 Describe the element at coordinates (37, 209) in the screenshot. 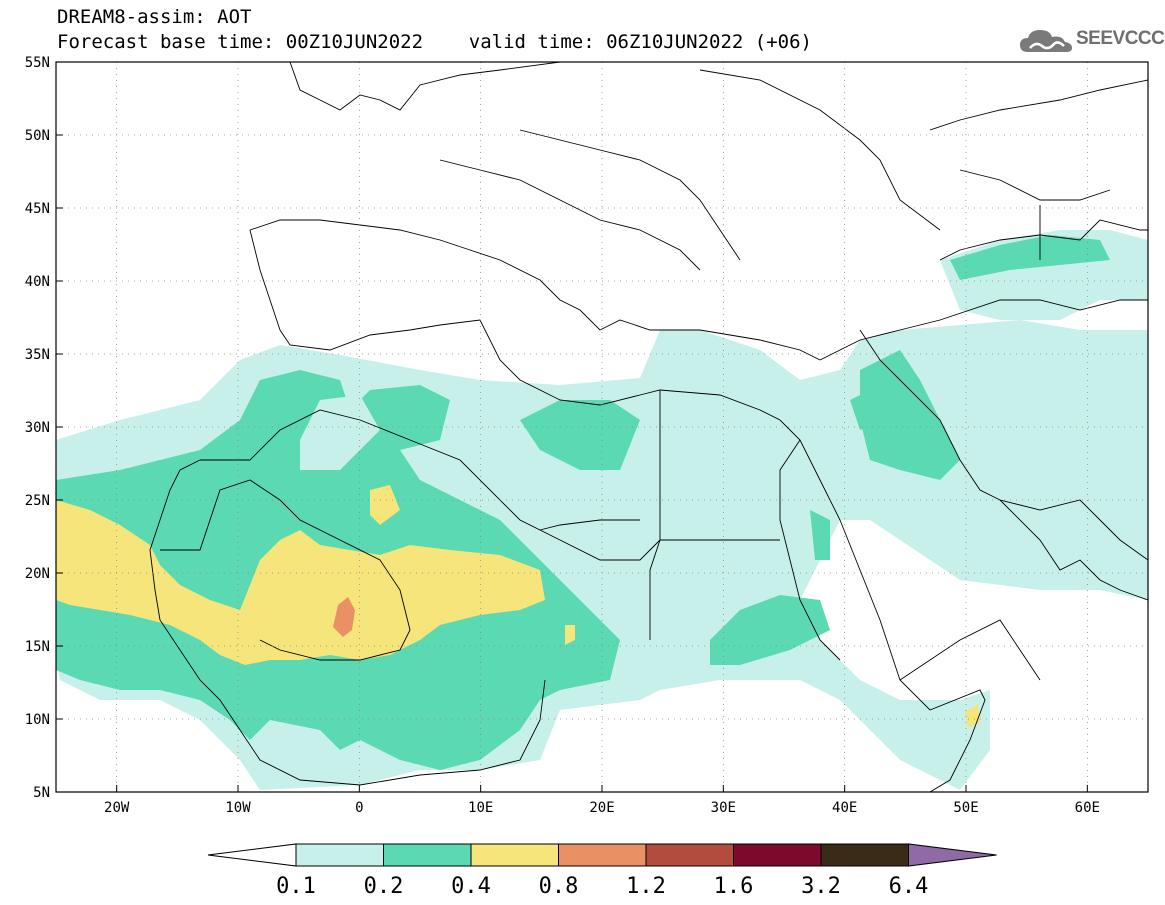

I see `lat-tick-label: 45N` at that location.